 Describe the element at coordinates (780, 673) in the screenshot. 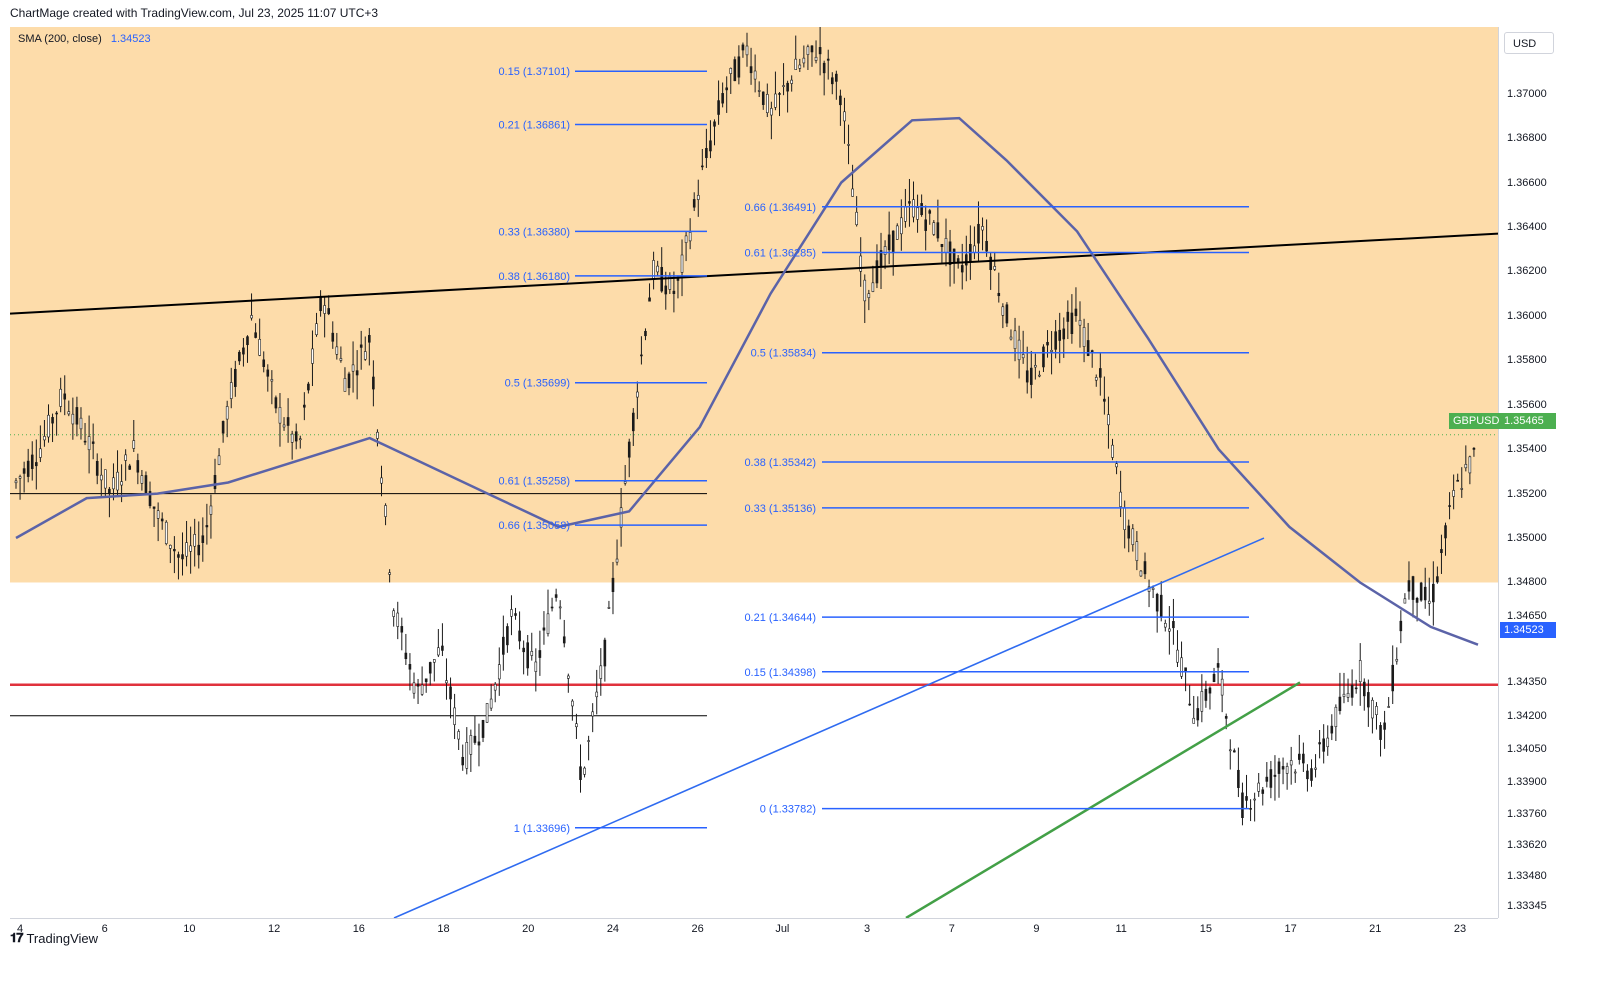

I see `fib-level-label: 0.15 (1.34398)` at that location.